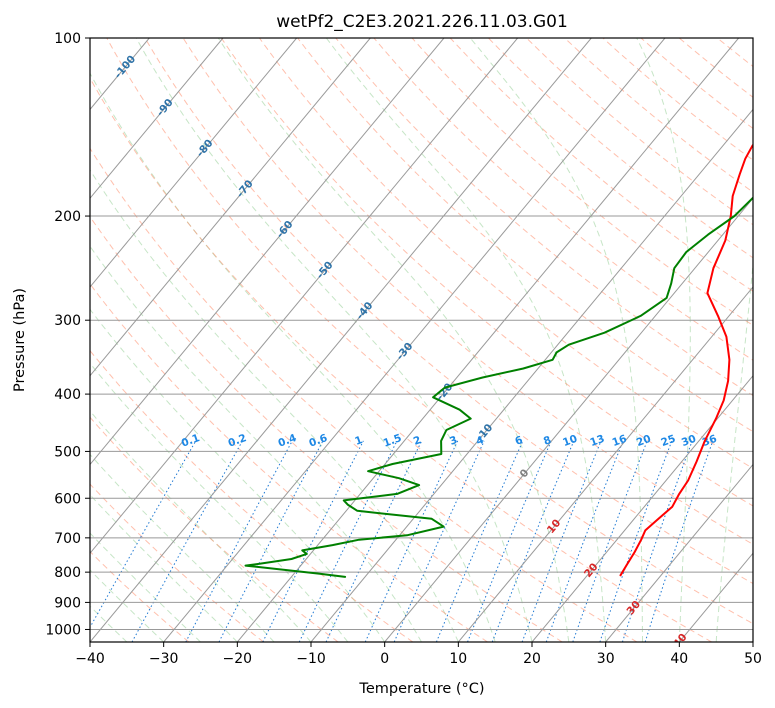  What do you see at coordinates (164, 659) in the screenshot?
I see `x-tick-label: −30` at bounding box center [164, 659].